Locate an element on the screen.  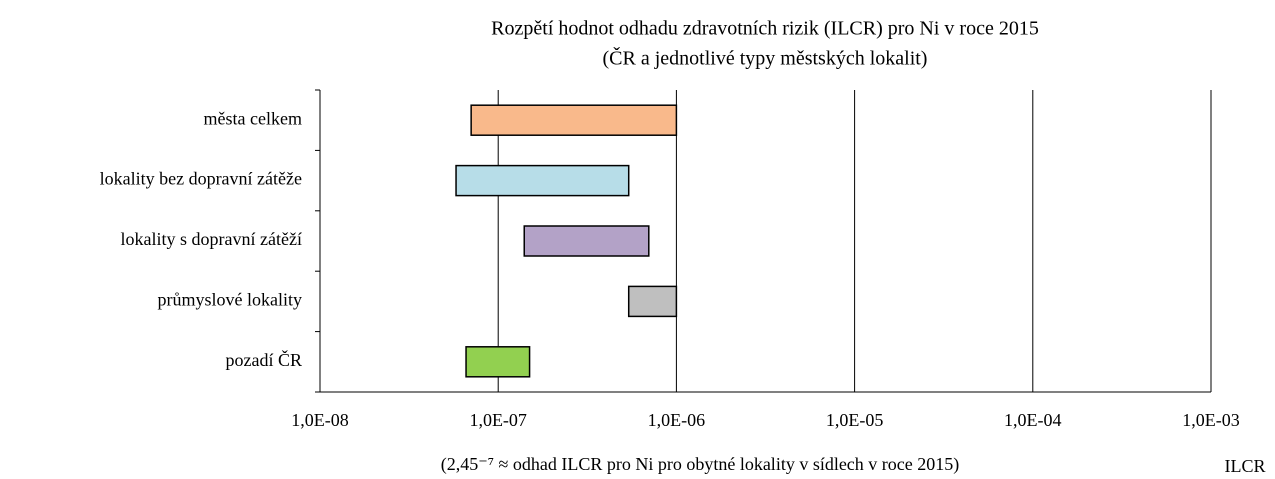
y-tick-label: průmyslové lokality is located at coordinates (230, 300).